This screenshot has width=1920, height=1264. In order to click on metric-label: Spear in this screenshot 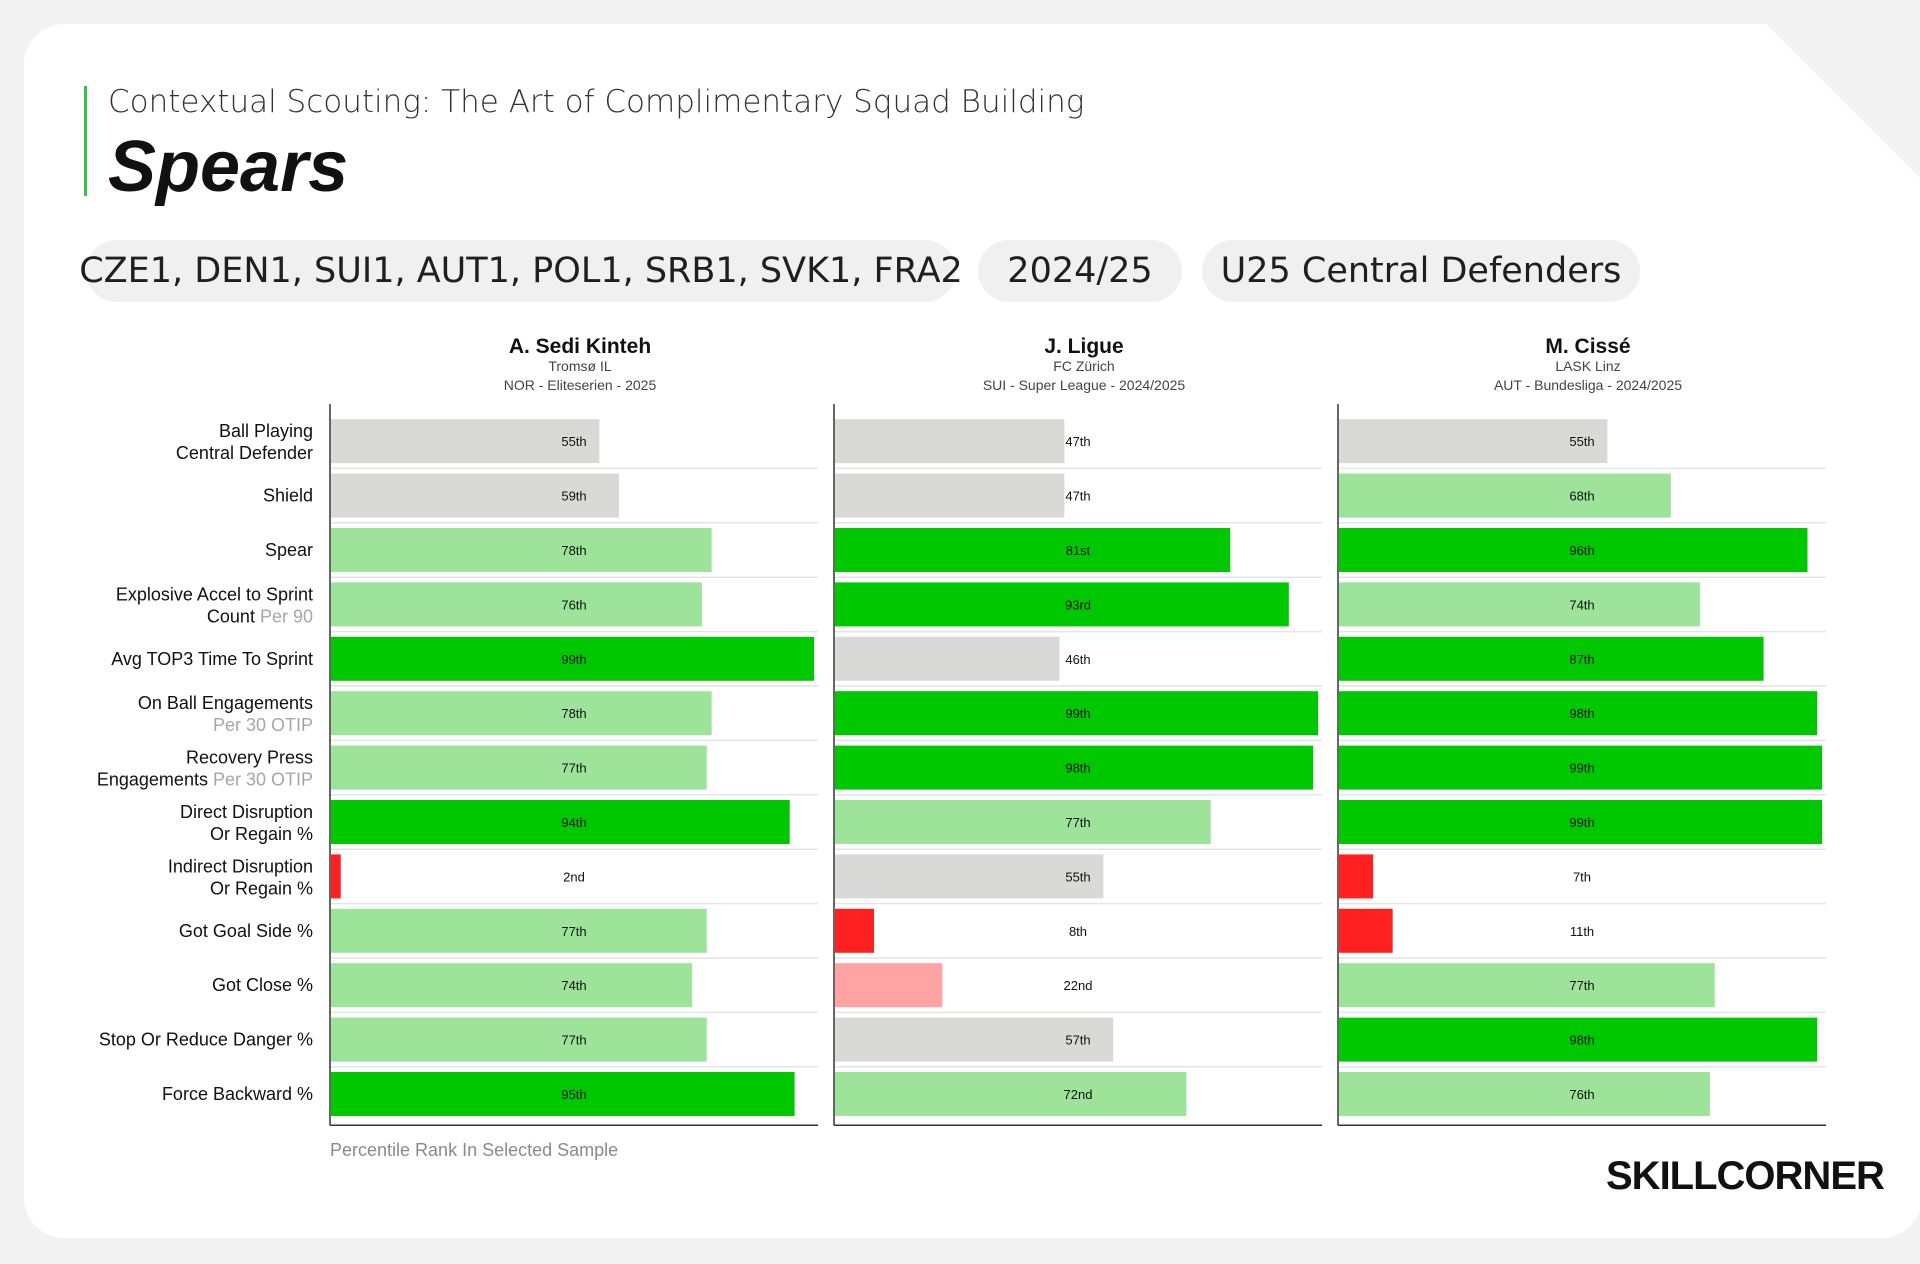, I will do `click(289, 550)`.